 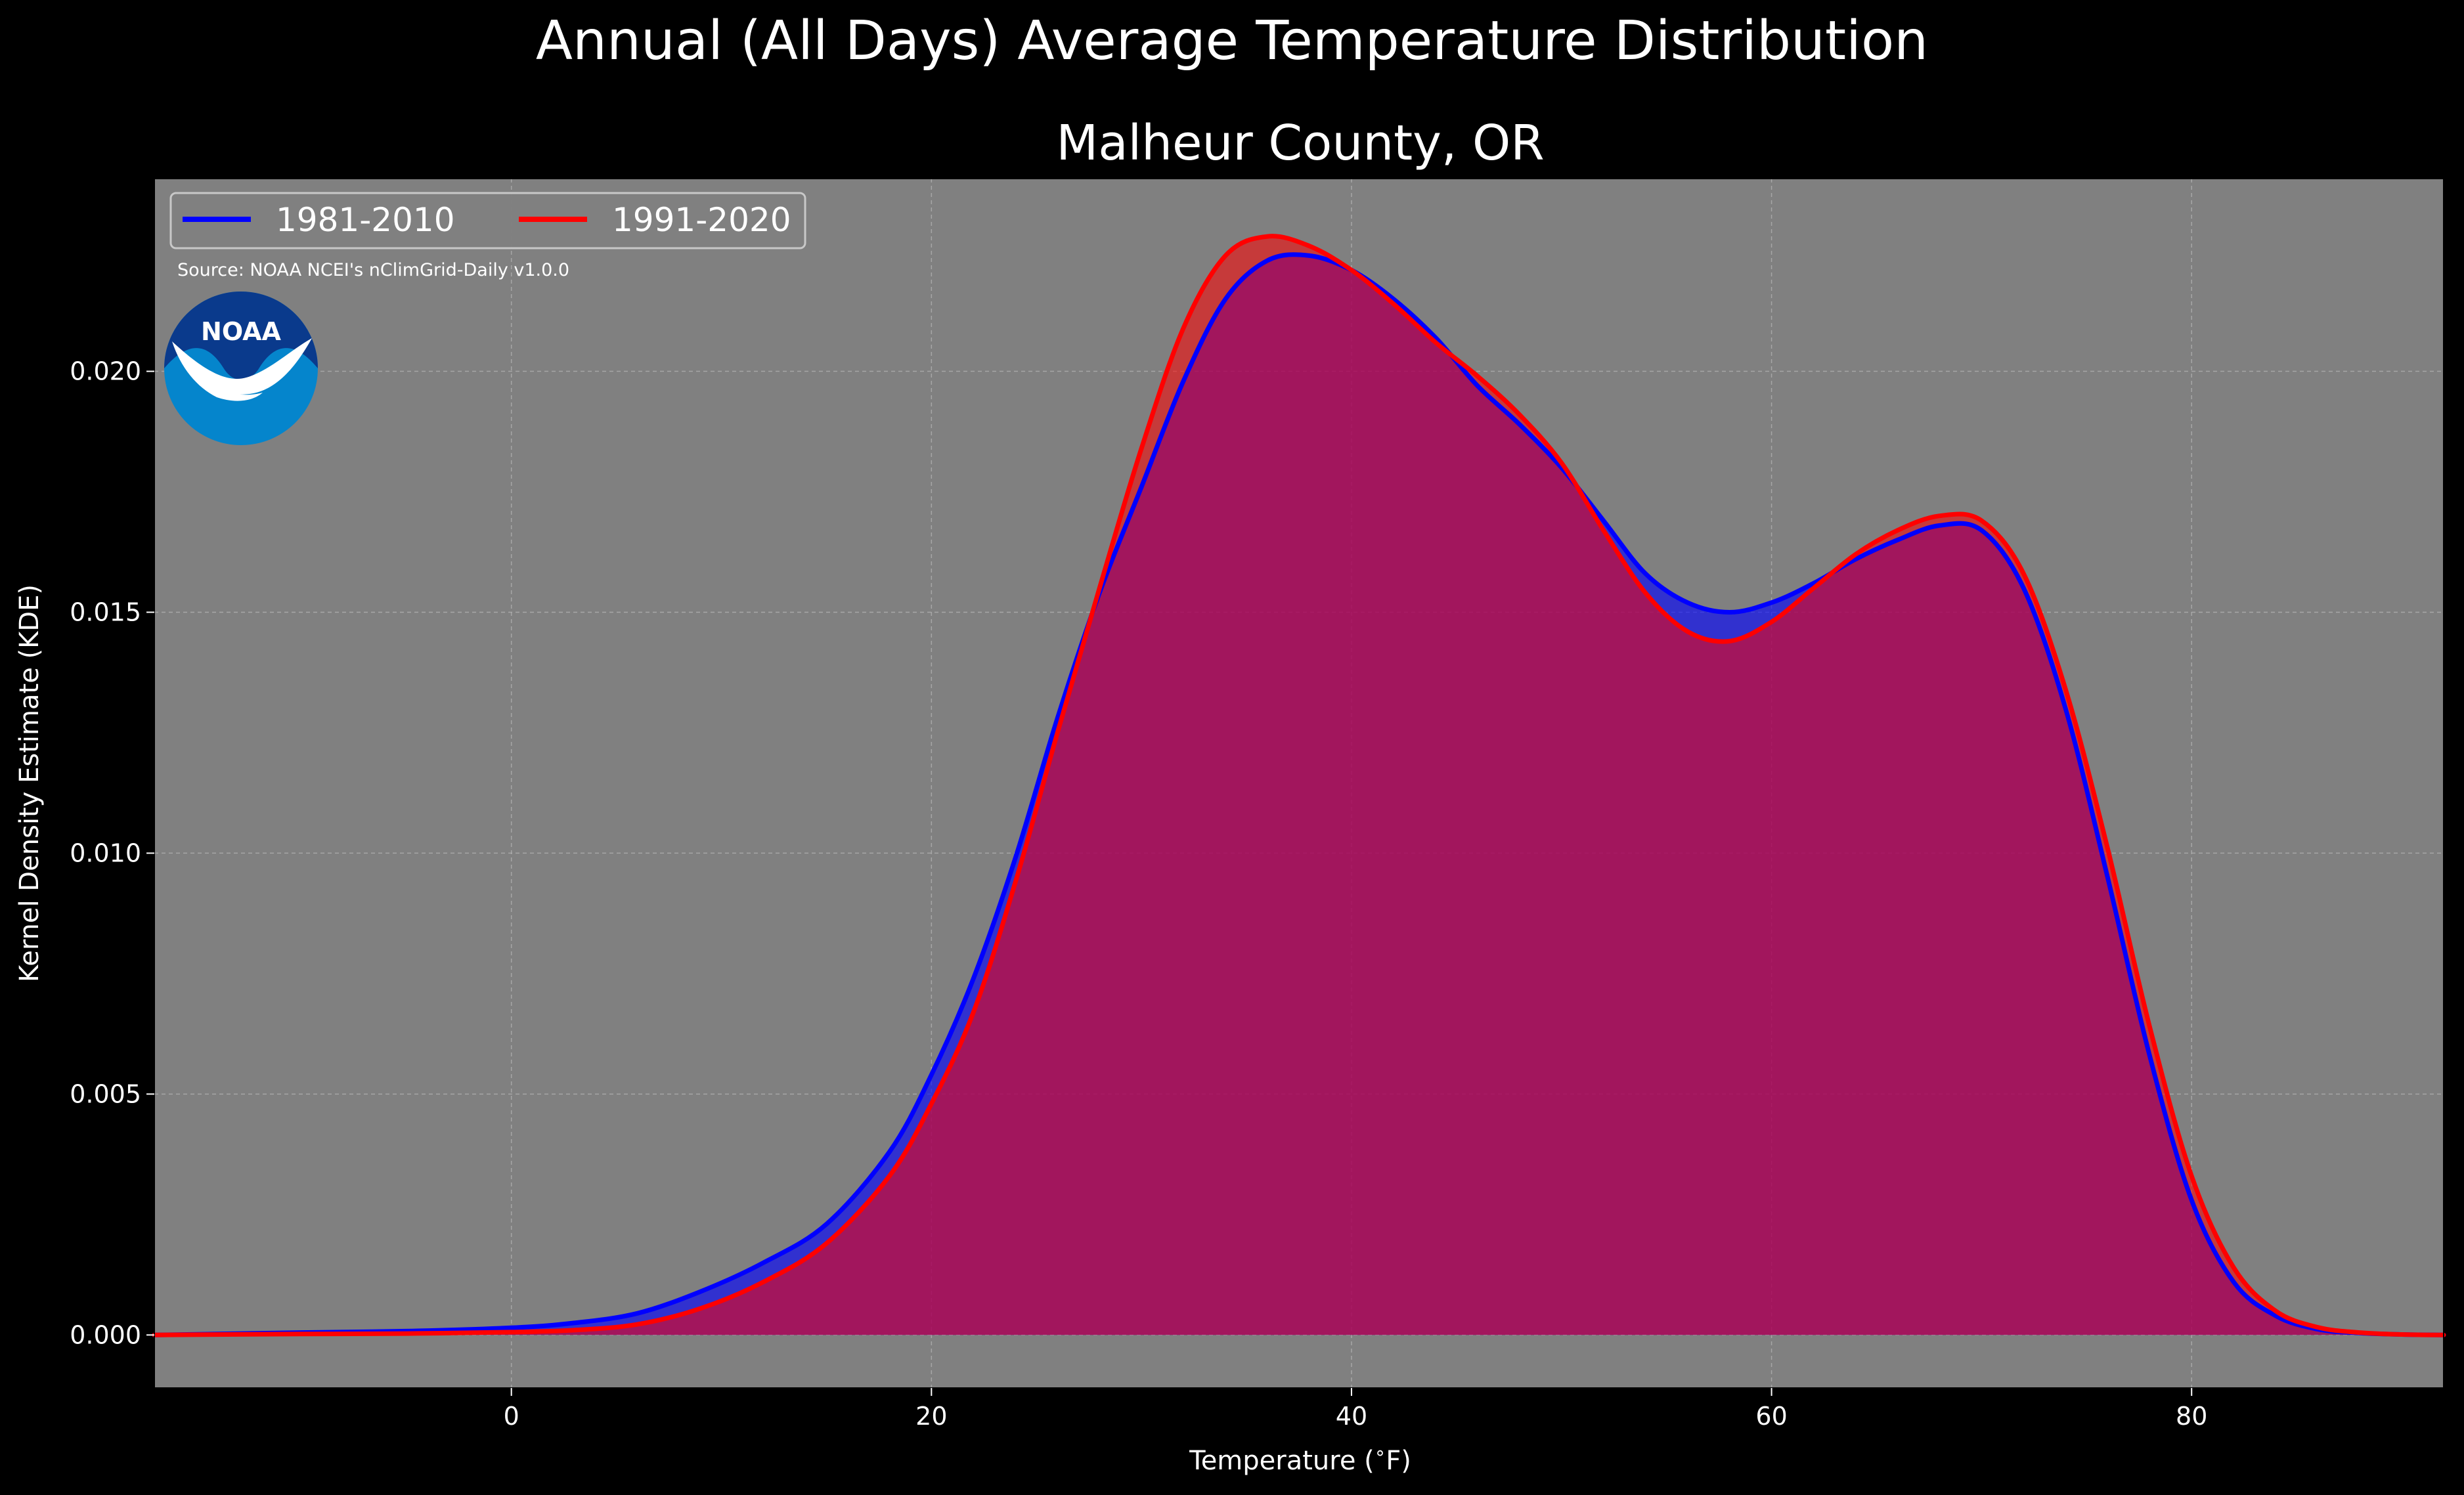 What do you see at coordinates (701, 220) in the screenshot?
I see `legend-label-1991-2020: 1991-2020` at bounding box center [701, 220].